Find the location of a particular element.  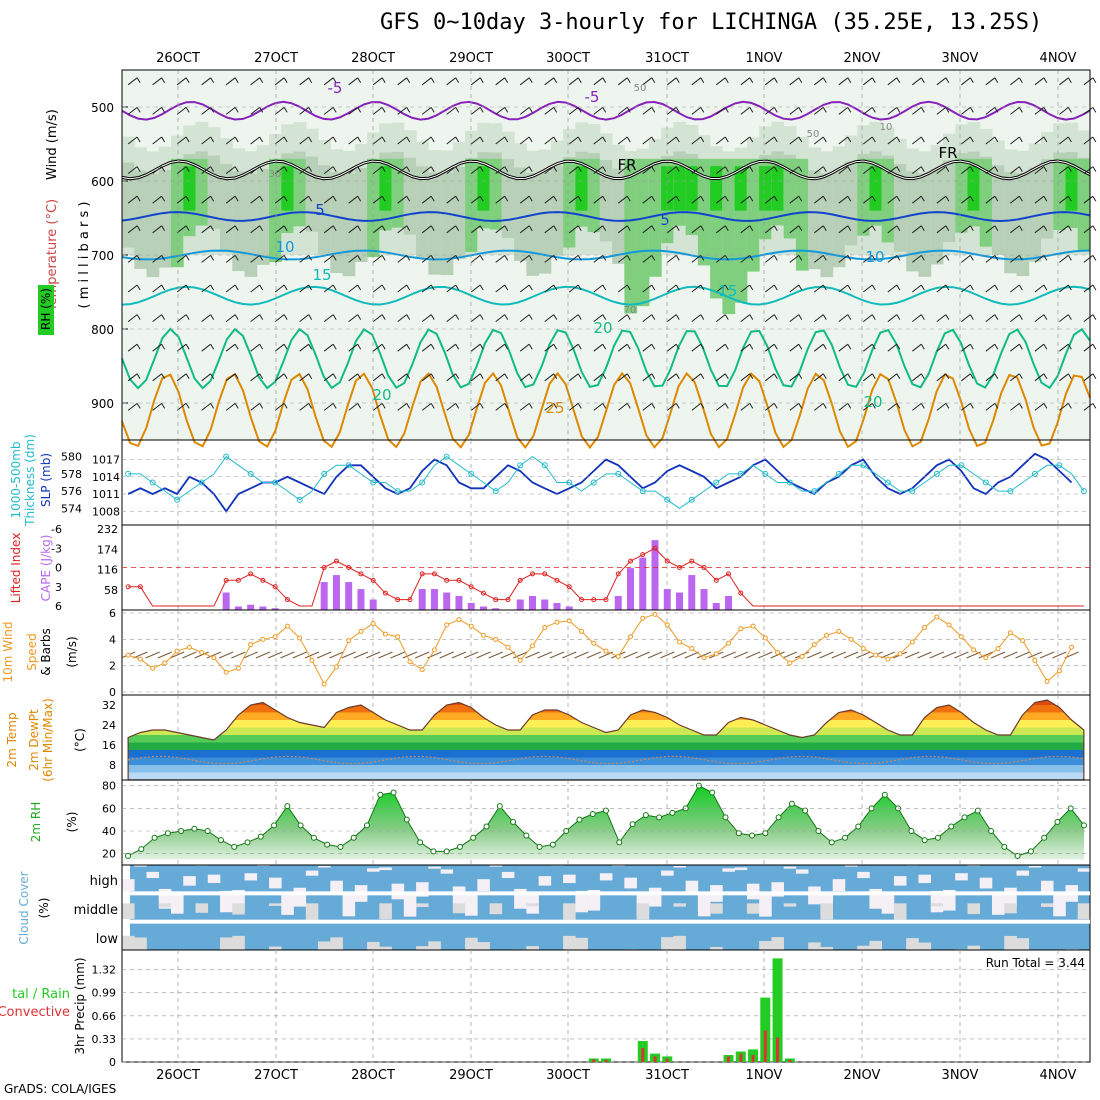

cape-label-li: Lifted Index is located at coordinates (16, 568).